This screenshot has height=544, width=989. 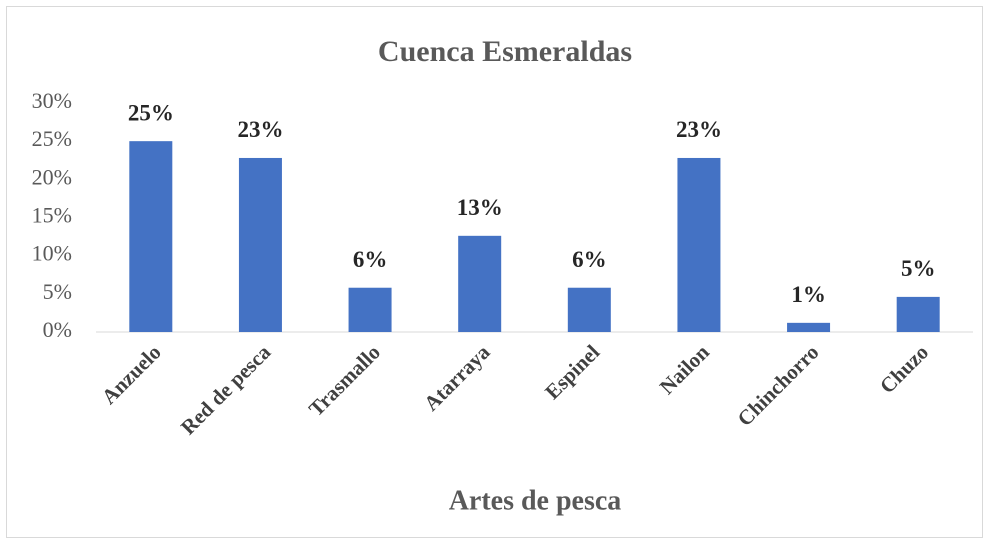 What do you see at coordinates (535, 500) in the screenshot?
I see `x-axis-label: Artes de pesca` at bounding box center [535, 500].